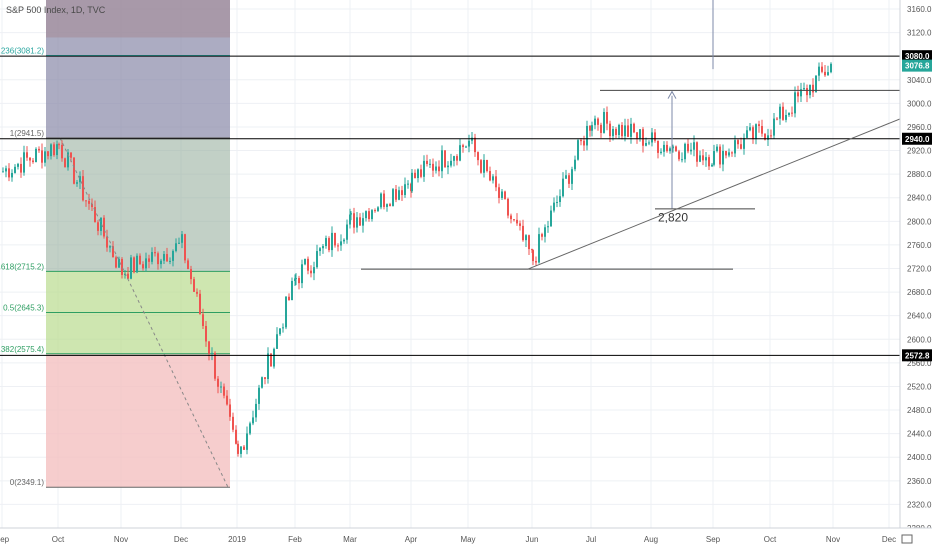 This screenshot has width=932, height=550. Describe the element at coordinates (889, 539) in the screenshot. I see `x-tick-label: Dec` at that location.